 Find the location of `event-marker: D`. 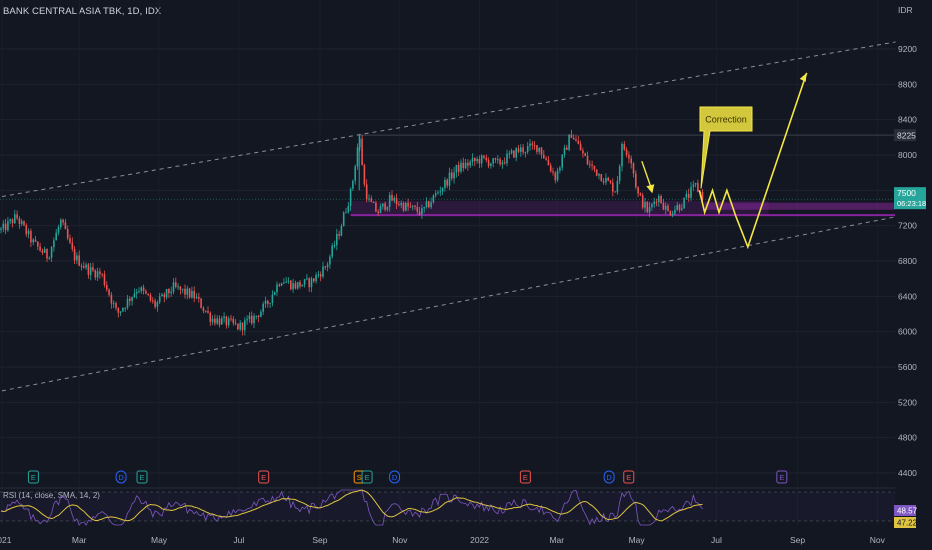

event-marker: D is located at coordinates (609, 477).